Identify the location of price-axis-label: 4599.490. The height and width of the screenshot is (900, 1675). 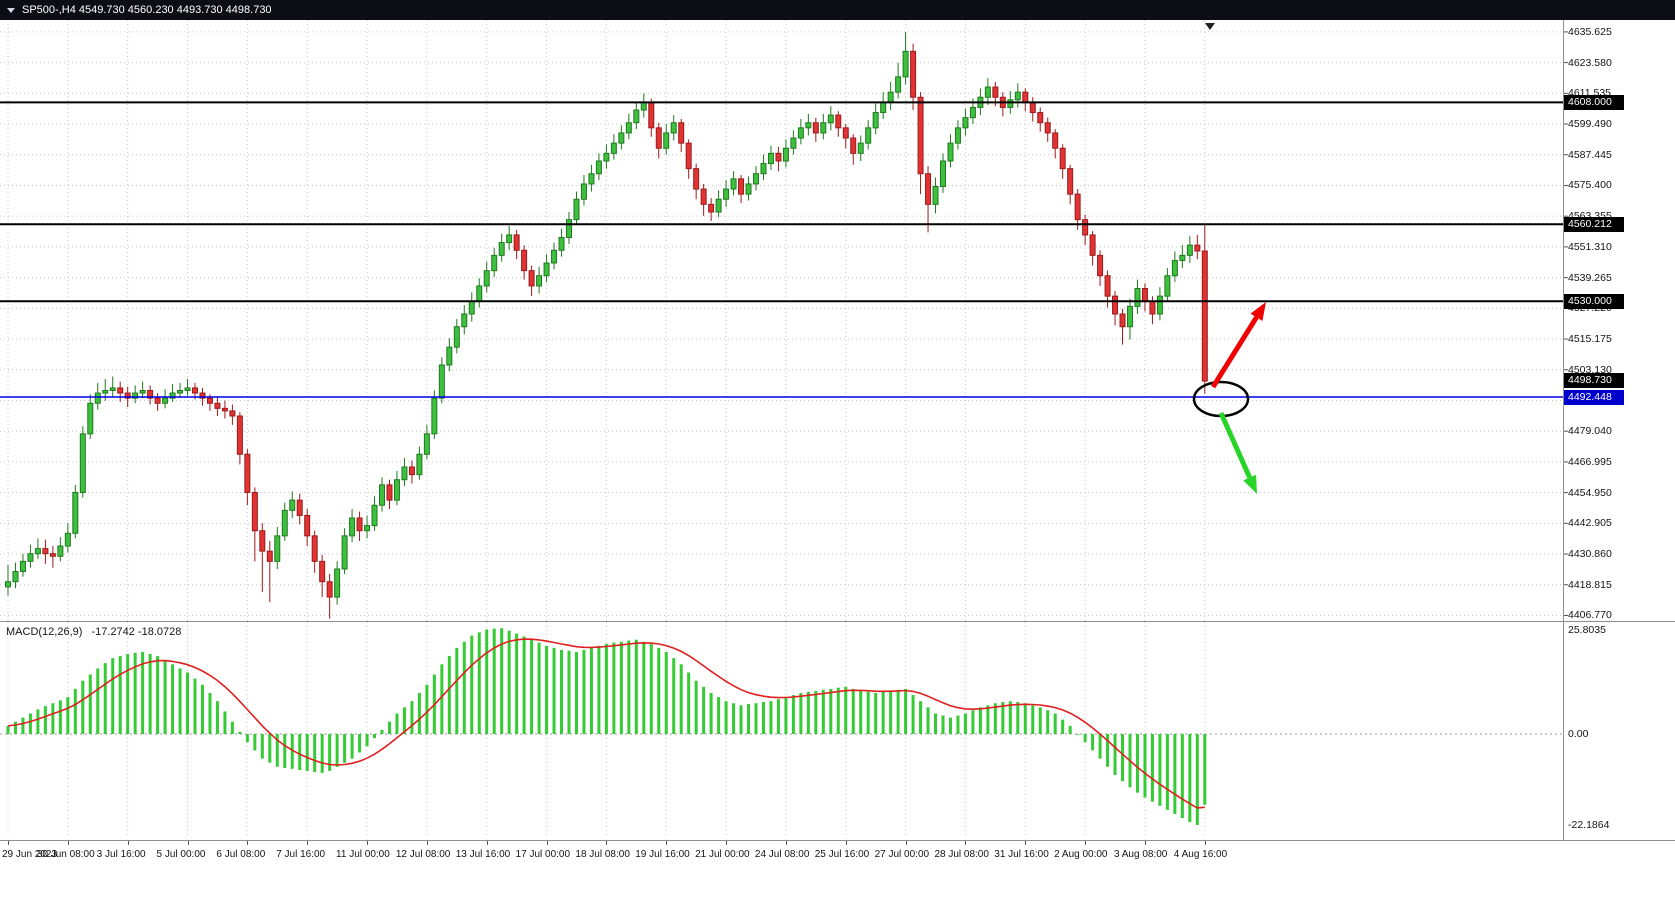
(1590, 124).